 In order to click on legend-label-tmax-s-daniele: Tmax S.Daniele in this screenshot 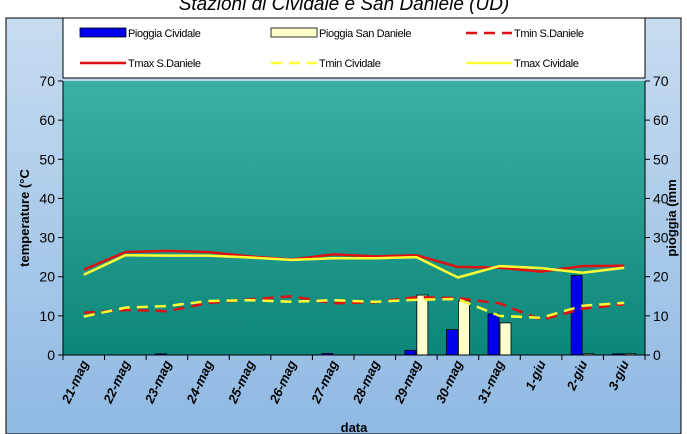, I will do `click(164, 64)`.